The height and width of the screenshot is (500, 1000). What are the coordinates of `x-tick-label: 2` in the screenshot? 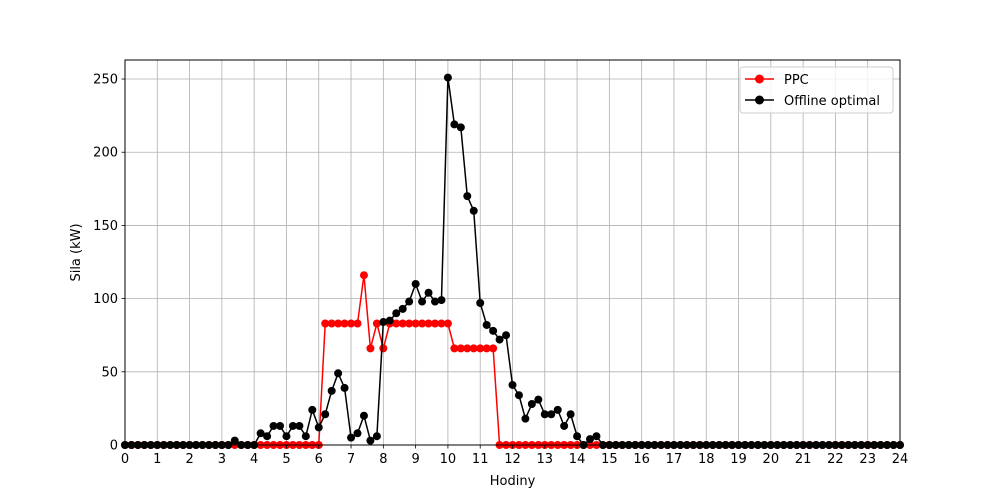 It's located at (189, 459).